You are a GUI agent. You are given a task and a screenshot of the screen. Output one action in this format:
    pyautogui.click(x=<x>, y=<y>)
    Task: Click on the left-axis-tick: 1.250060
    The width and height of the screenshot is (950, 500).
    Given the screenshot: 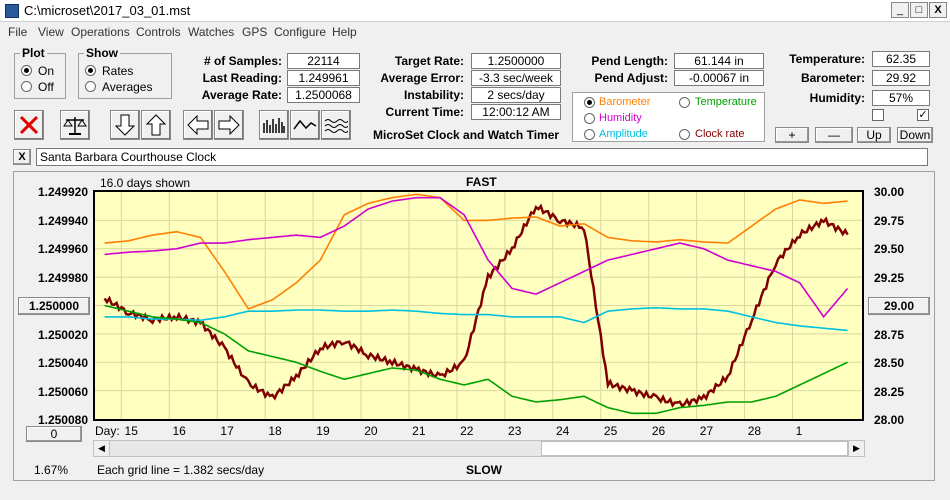 What is the action you would take?
    pyautogui.click(x=62, y=391)
    